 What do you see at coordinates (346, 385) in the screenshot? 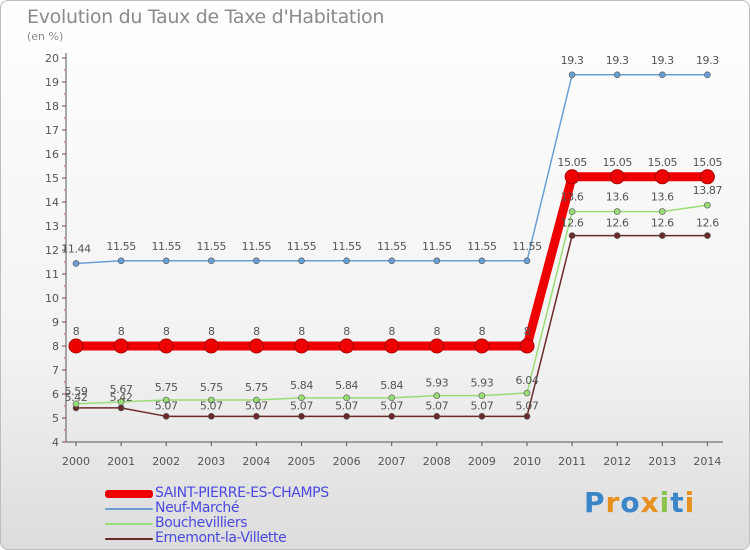
I see `data-label: 5.84` at bounding box center [346, 385].